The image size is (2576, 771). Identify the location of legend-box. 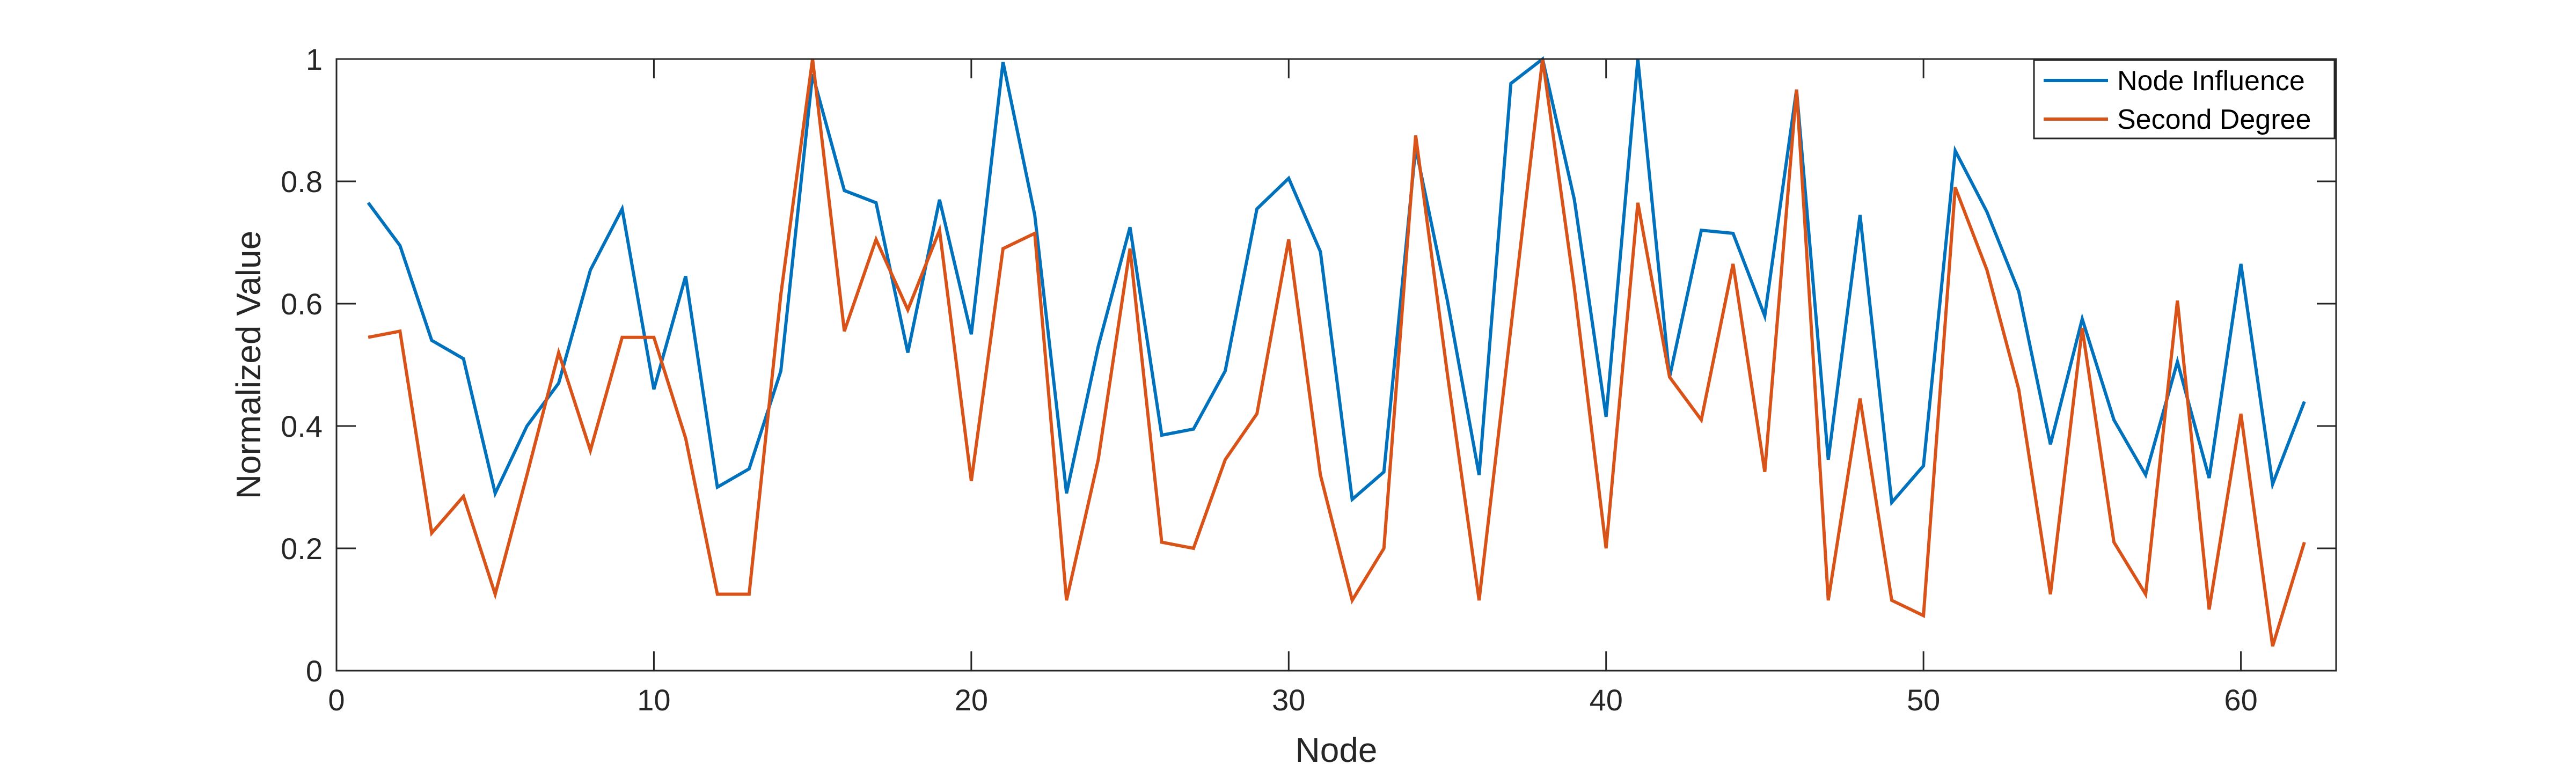
(2184, 99).